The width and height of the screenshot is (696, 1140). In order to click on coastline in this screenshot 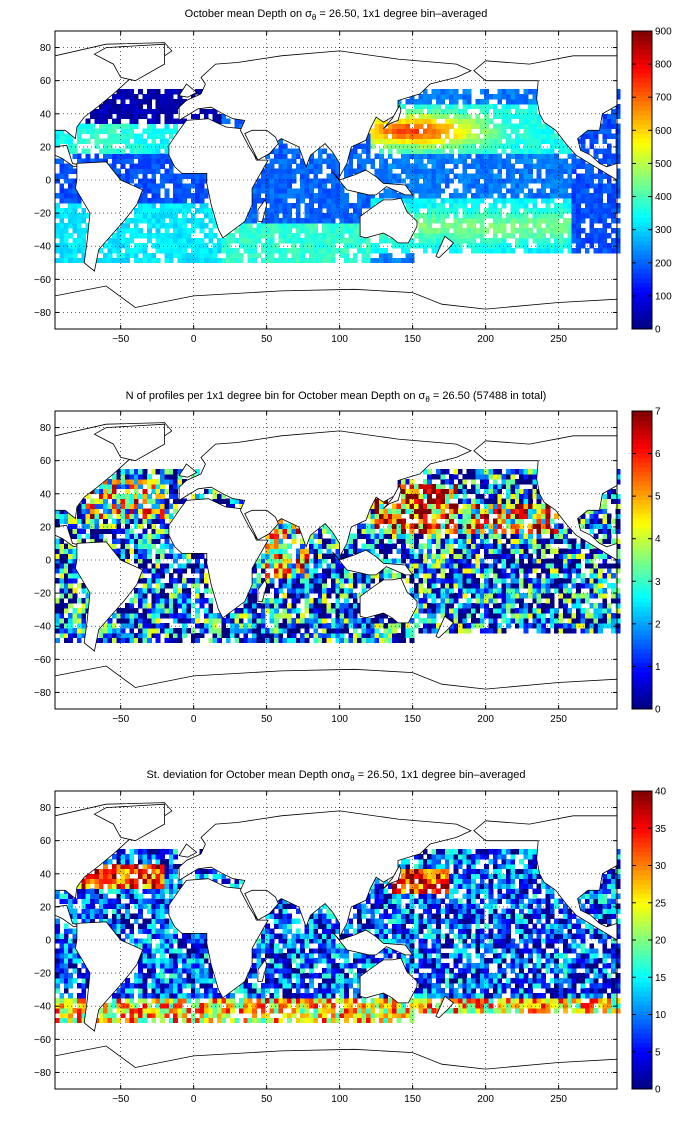, I will do `click(545, 118)`.